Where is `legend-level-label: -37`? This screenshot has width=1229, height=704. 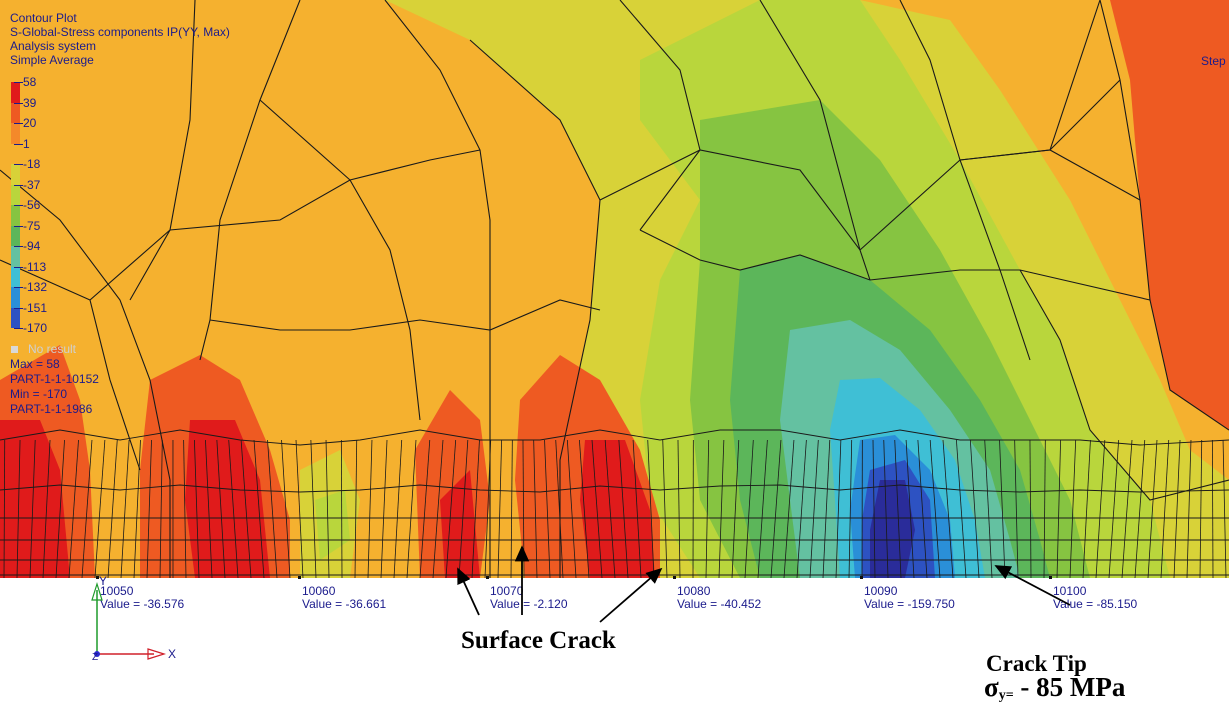 legend-level-label: -37 is located at coordinates (32, 184).